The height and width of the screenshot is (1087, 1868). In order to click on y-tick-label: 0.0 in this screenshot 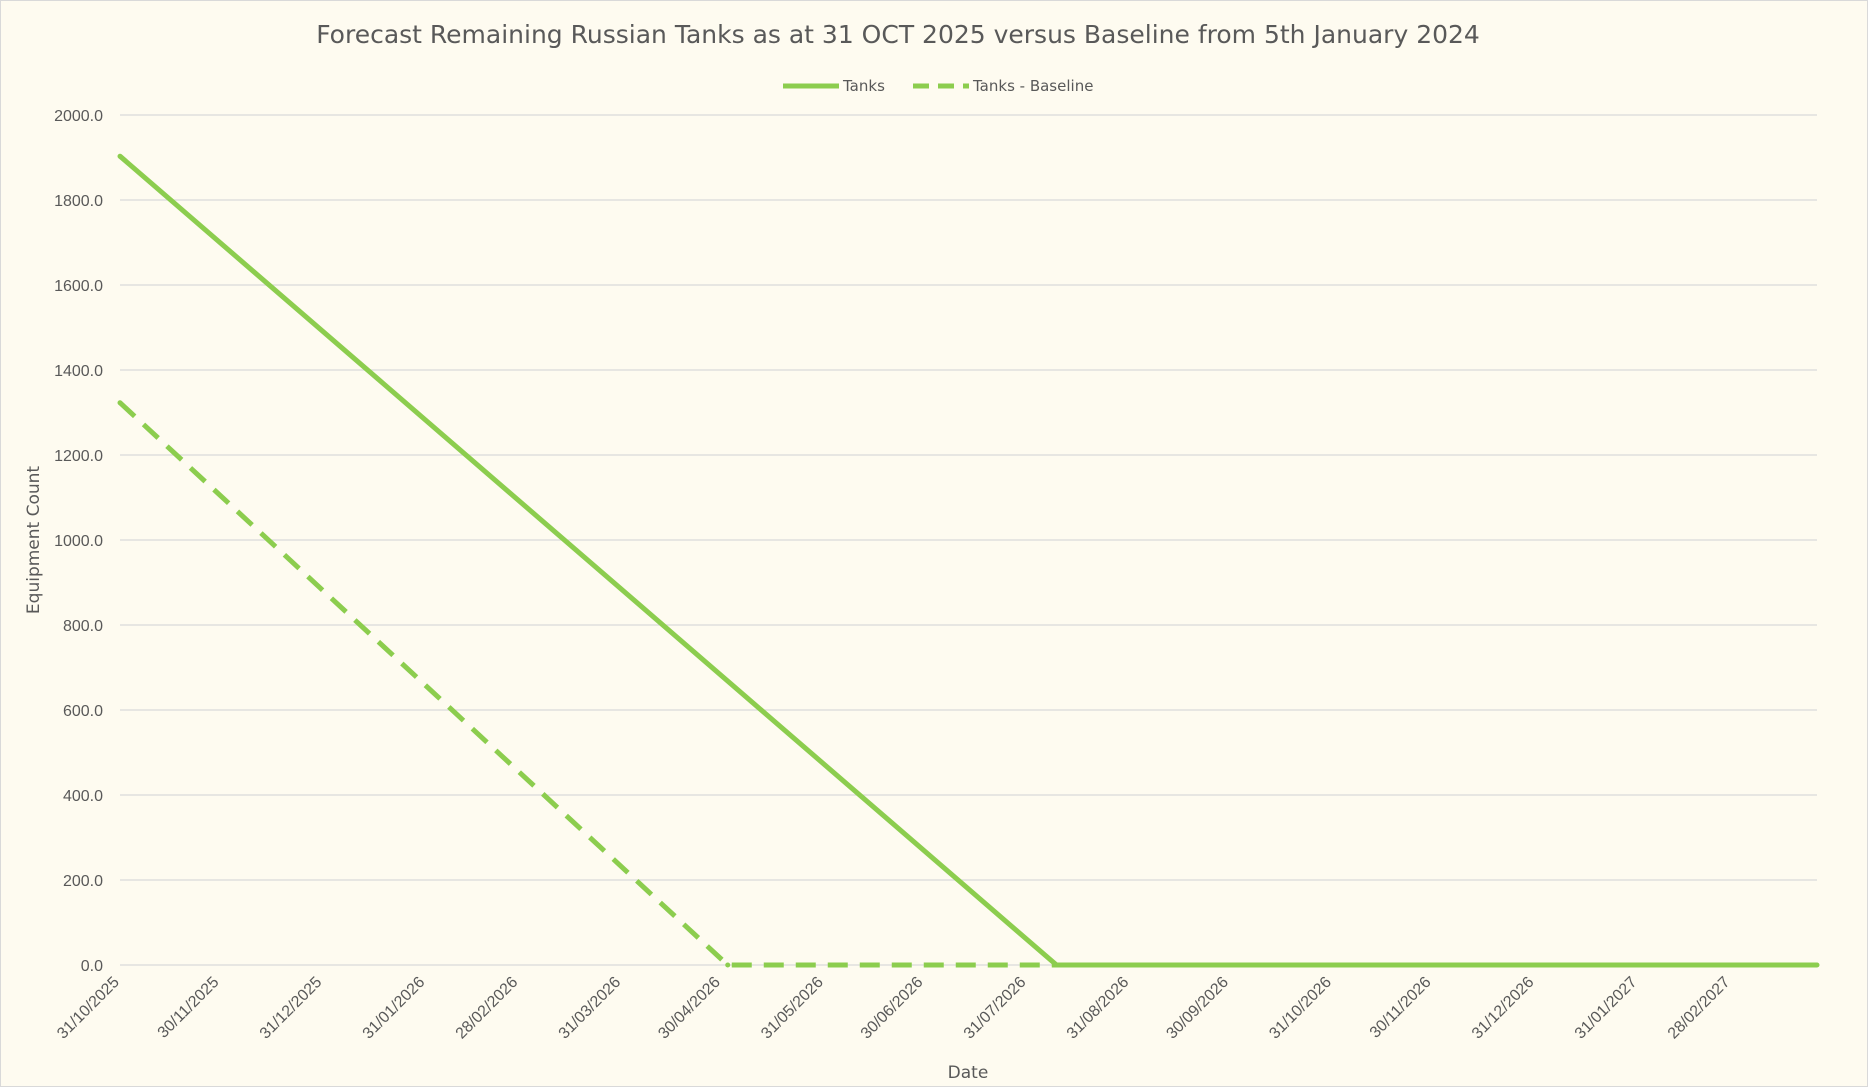, I will do `click(92, 966)`.